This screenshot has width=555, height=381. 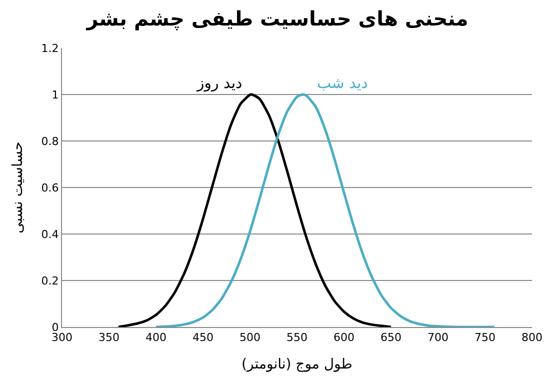 I want to click on series-label: دید شب, so click(x=342, y=83).